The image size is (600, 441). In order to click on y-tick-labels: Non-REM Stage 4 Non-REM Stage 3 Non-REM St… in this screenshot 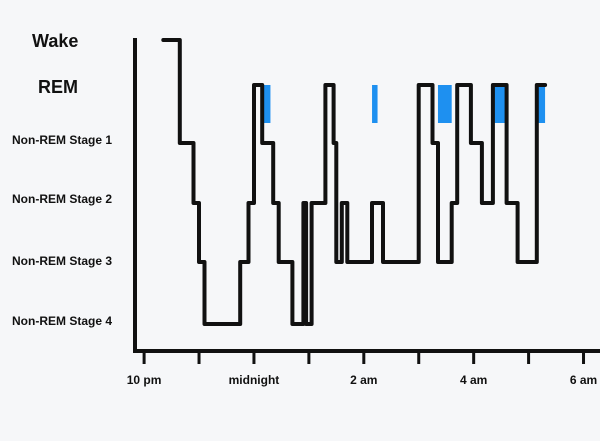, I will do `click(62, 179)`.